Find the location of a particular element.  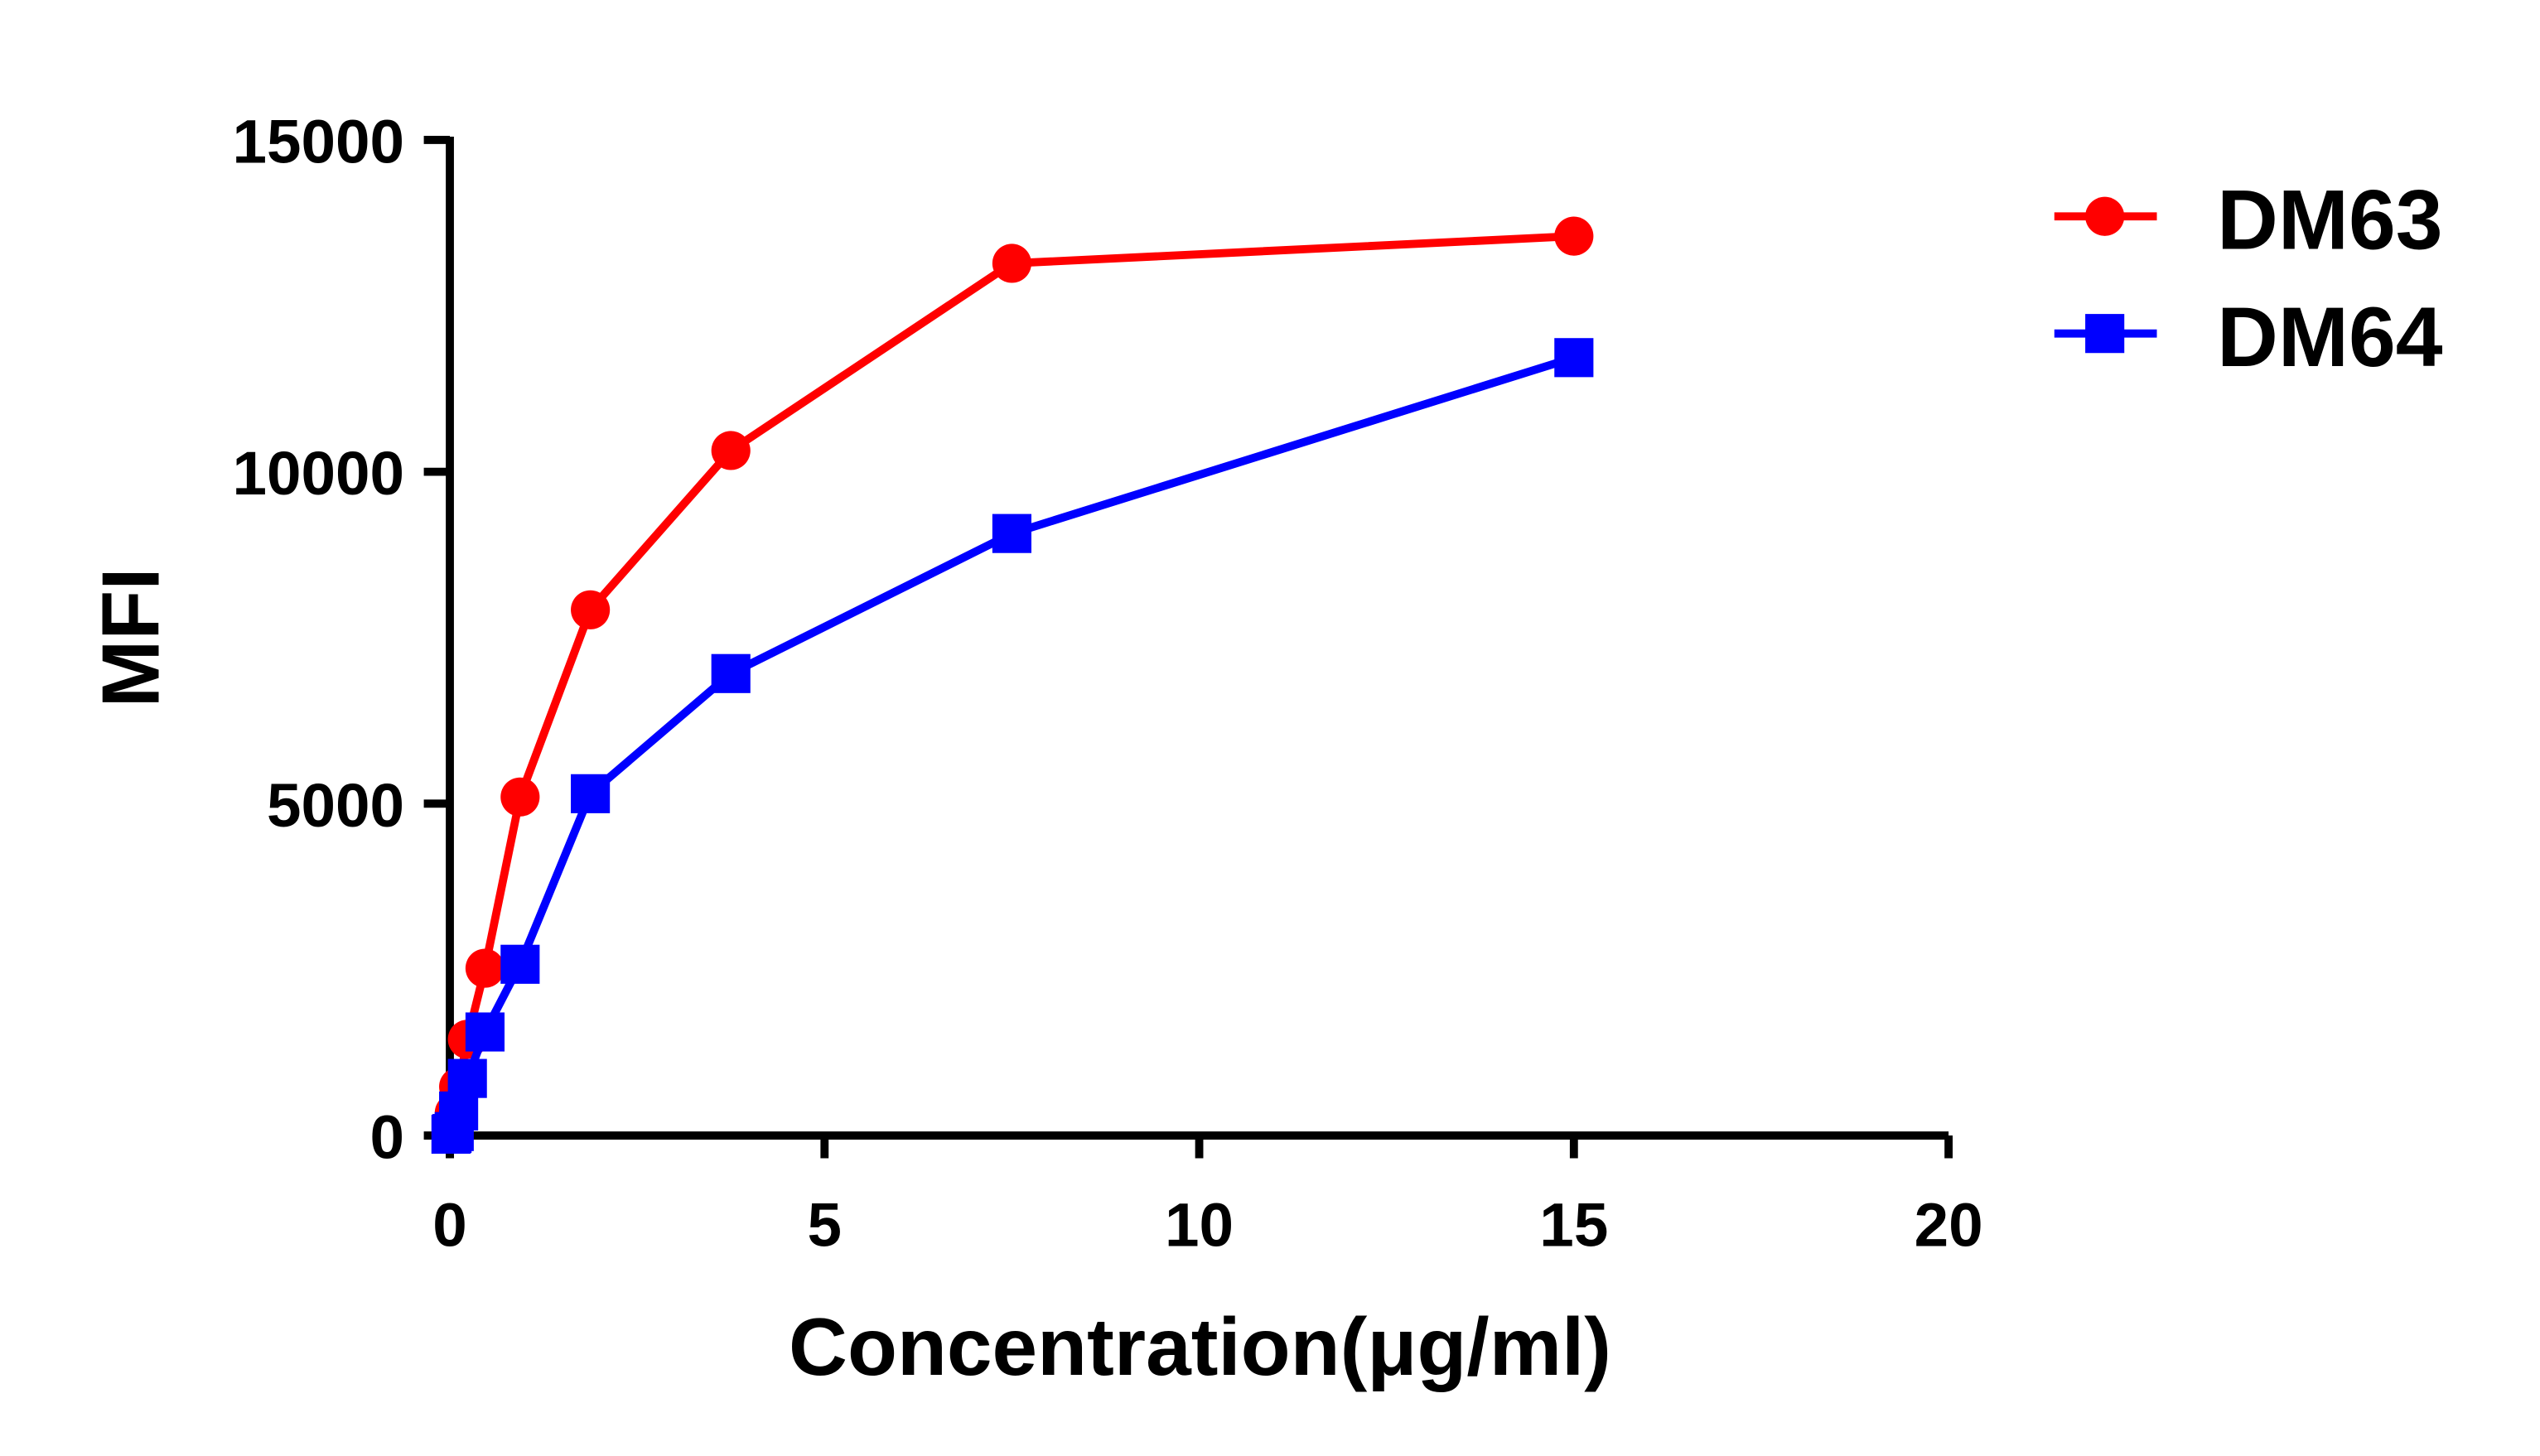

legend-label-DM64: DM64 is located at coordinates (2330, 337).